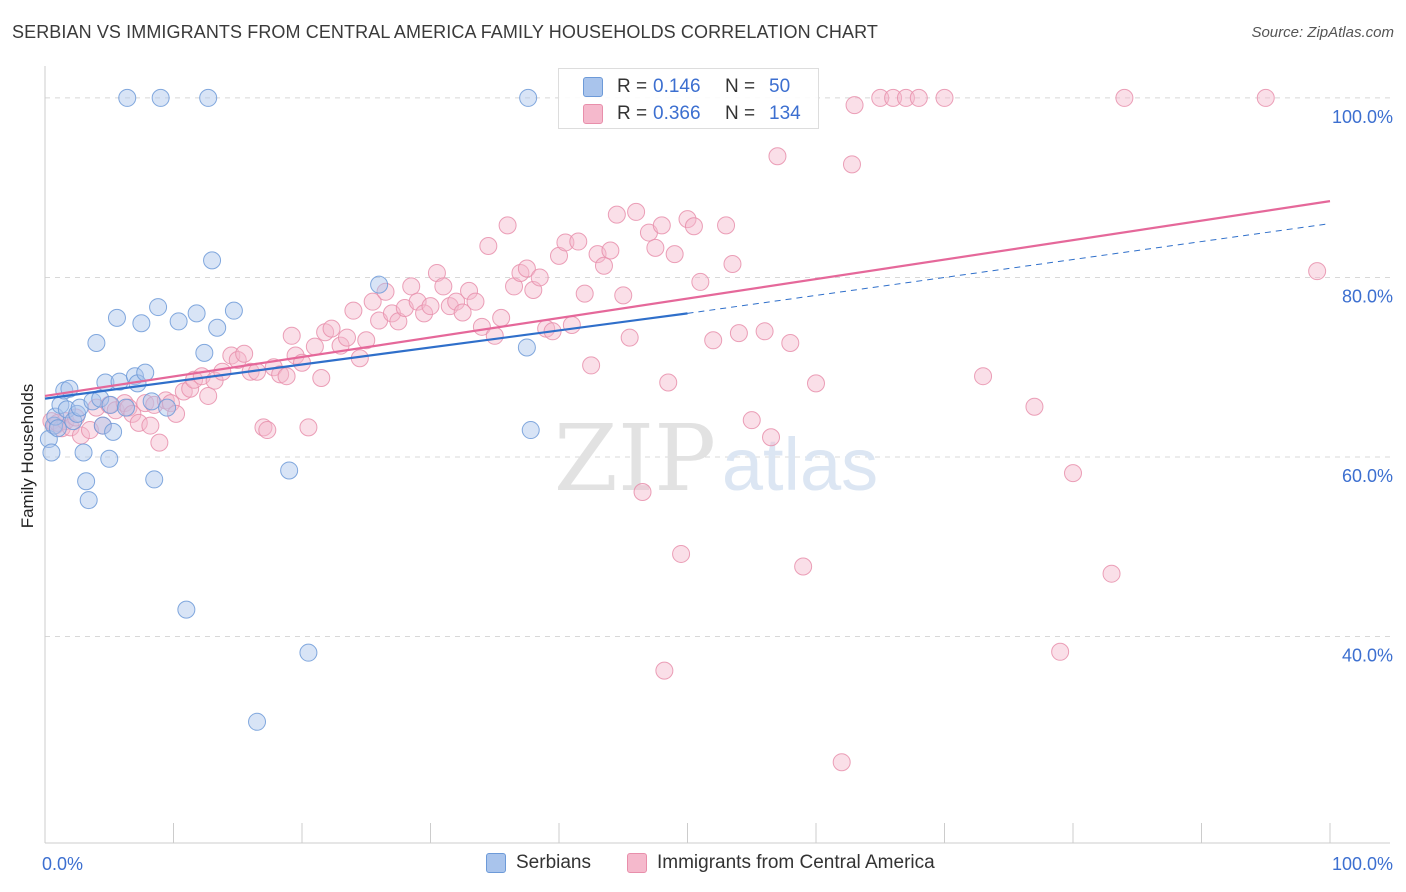  I want to click on legend-item-serbians: Serbians, so click(538, 863).